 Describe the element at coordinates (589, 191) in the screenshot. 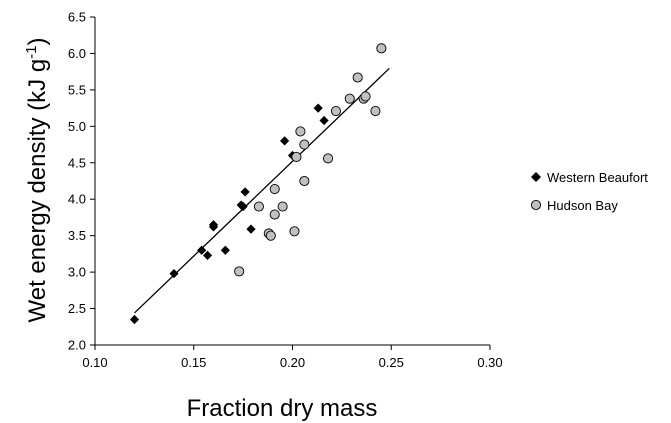

I see `legend: Western Beaufort Hudson Bay` at that location.